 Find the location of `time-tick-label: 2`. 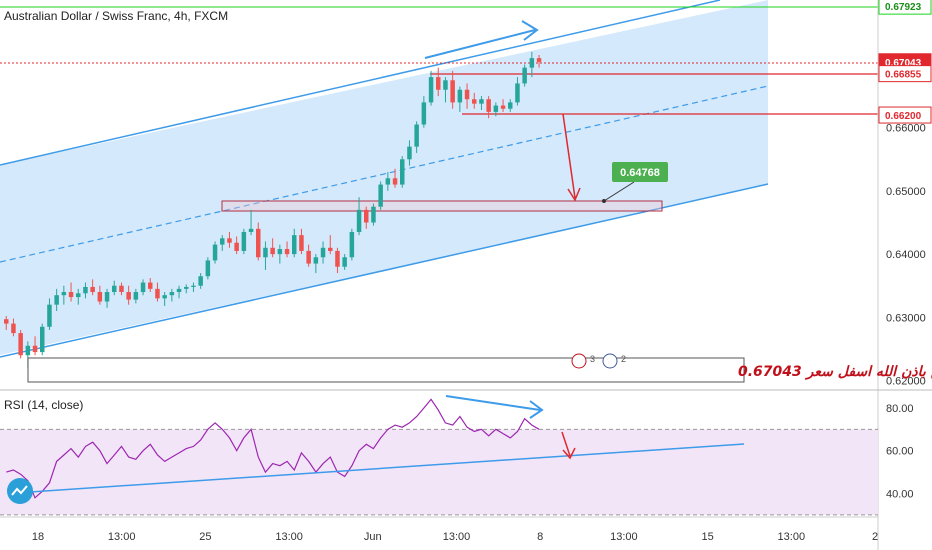

time-tick-label: 2 is located at coordinates (875, 537).